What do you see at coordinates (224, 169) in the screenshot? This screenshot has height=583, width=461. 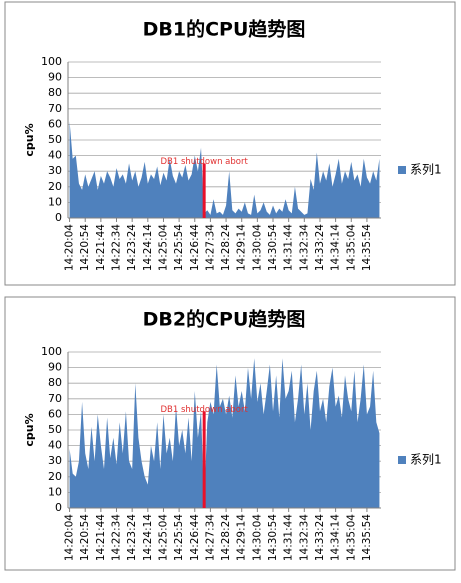 I see `area` at bounding box center [224, 169].